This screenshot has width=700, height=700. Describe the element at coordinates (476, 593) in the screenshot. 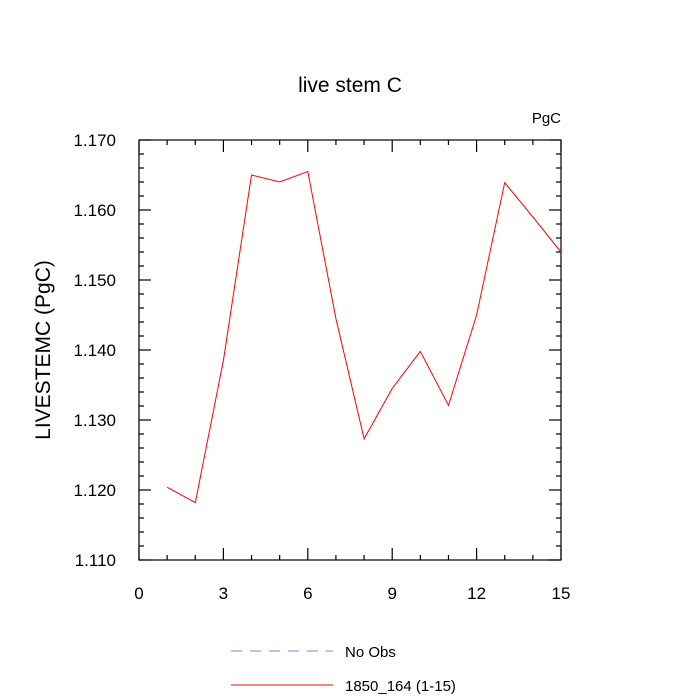

I see `x-tick-label: 12` at that location.